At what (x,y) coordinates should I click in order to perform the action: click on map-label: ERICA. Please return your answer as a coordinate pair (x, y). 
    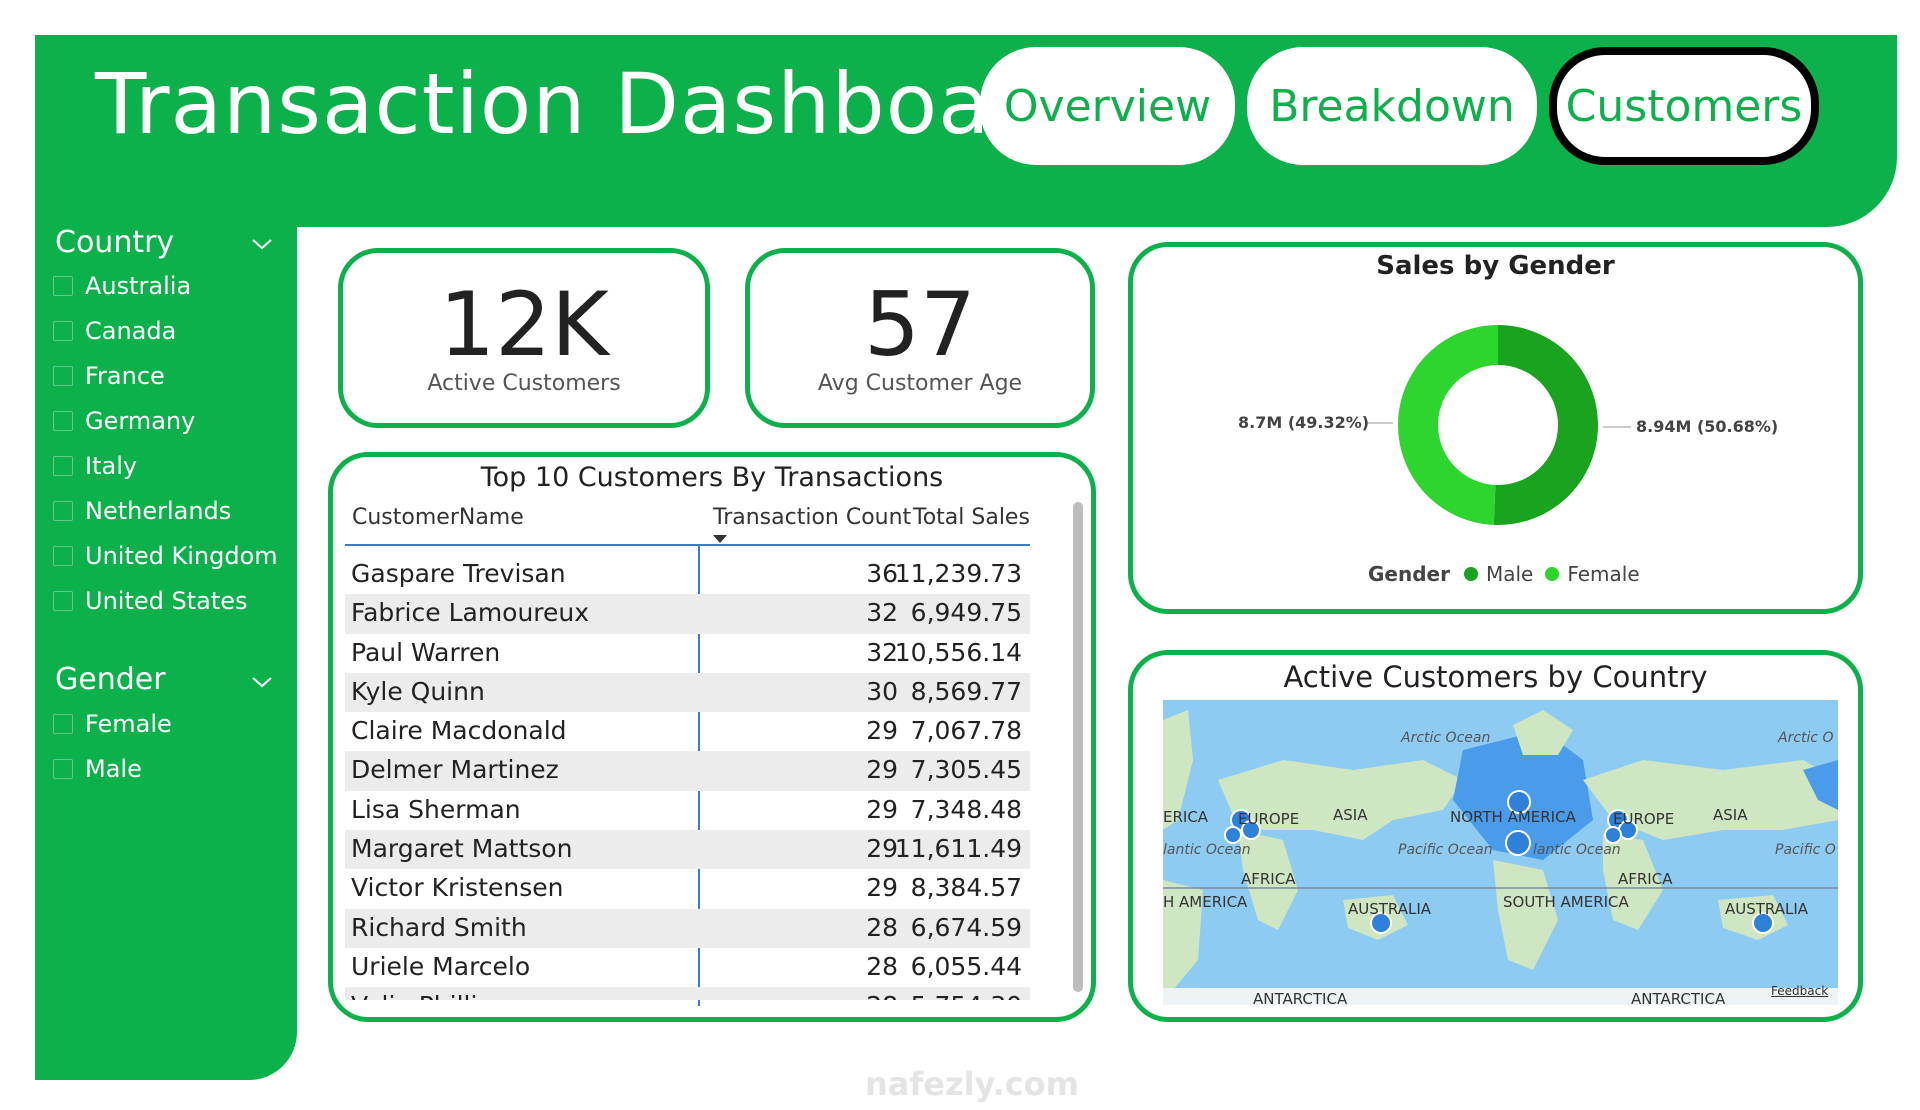
    Looking at the image, I should click on (1186, 817).